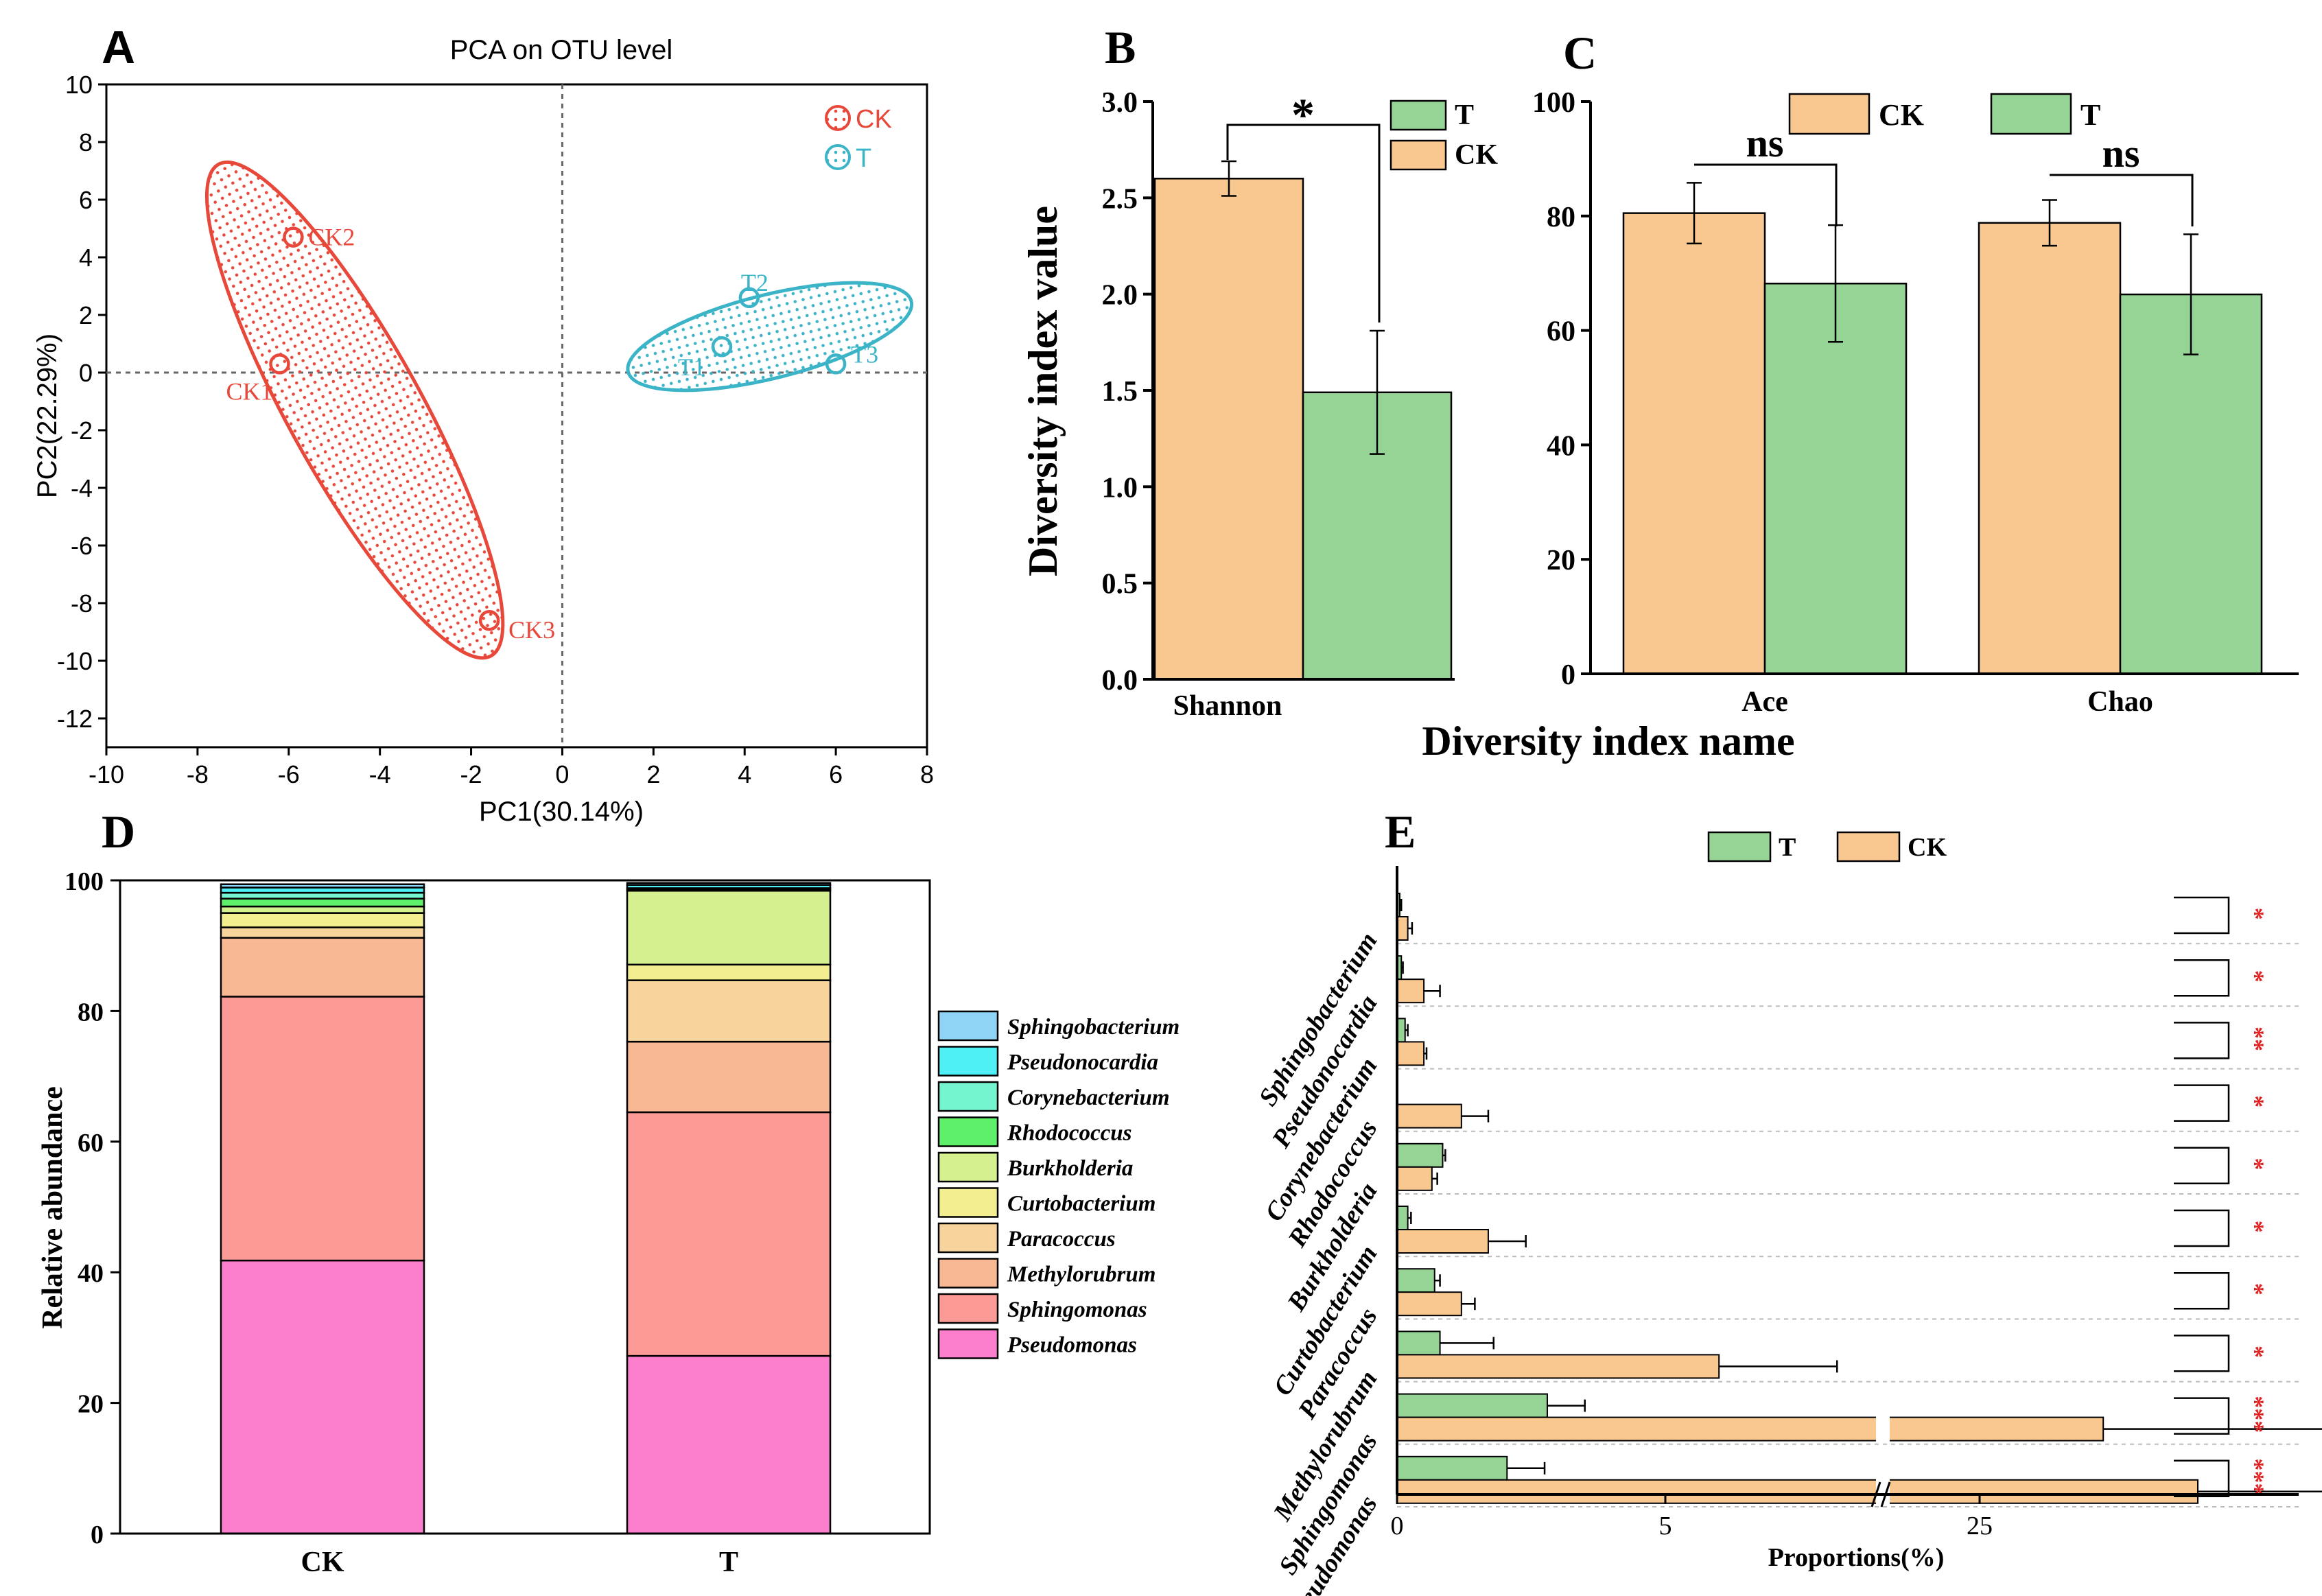 Image resolution: width=2322 pixels, height=1596 pixels. Describe the element at coordinates (84, 882) in the screenshot. I see `abundance-y-tick-label: 100` at that location.